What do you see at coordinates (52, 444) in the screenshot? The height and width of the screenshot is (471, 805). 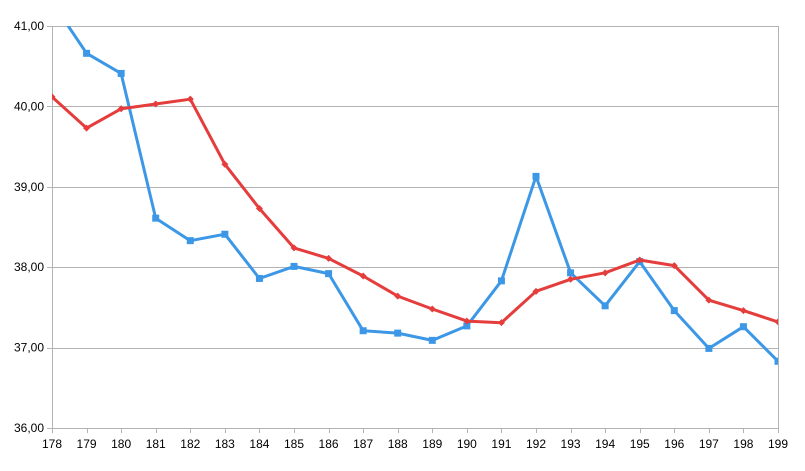 I see `x-tick-label: 178` at bounding box center [52, 444].